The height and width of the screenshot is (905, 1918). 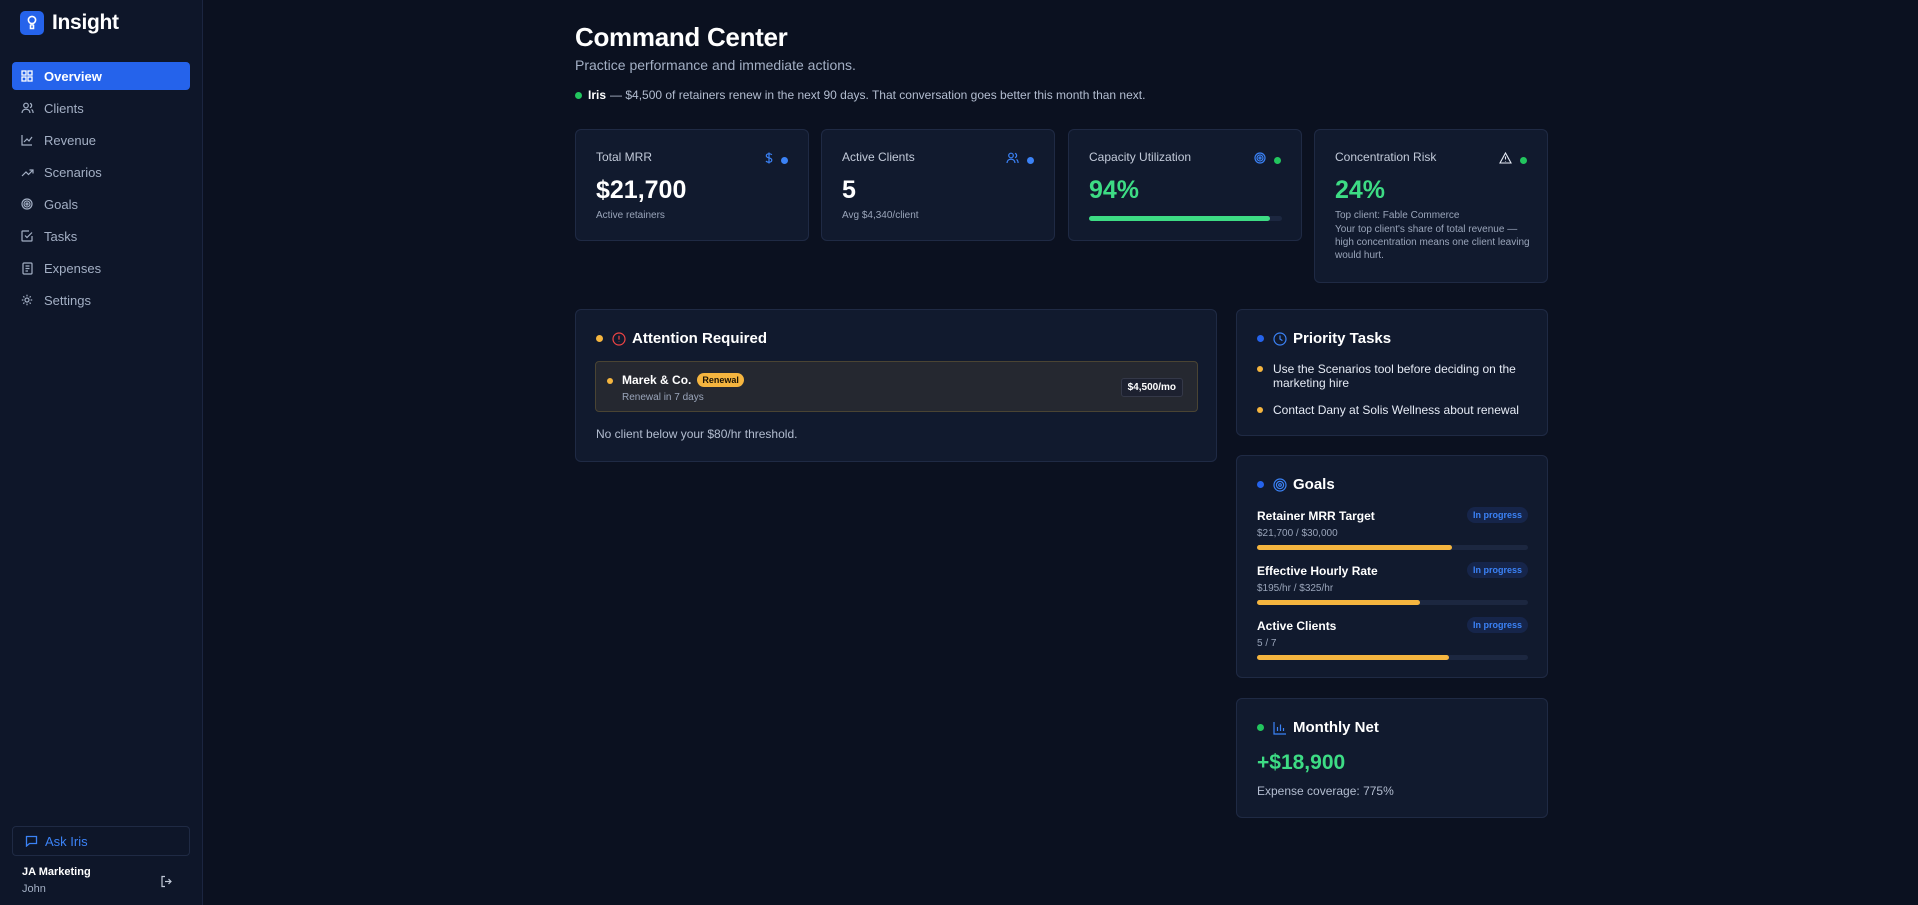 I want to click on sidebar-item-expenses: Expenses, so click(x=101, y=268).